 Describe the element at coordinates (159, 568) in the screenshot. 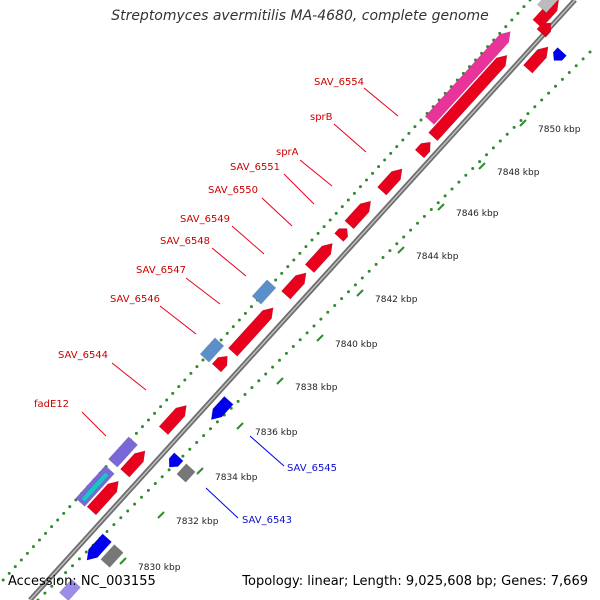

I see `tick-label: 7830 kbp` at that location.